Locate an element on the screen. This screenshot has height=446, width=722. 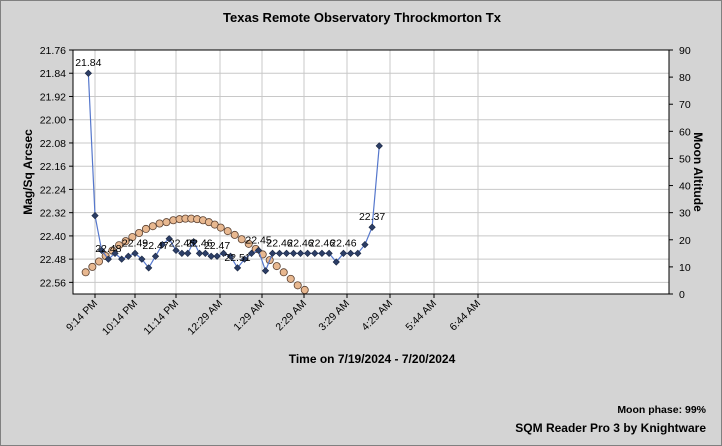
x-tick-label: 9:14 PM is located at coordinates (82, 316).